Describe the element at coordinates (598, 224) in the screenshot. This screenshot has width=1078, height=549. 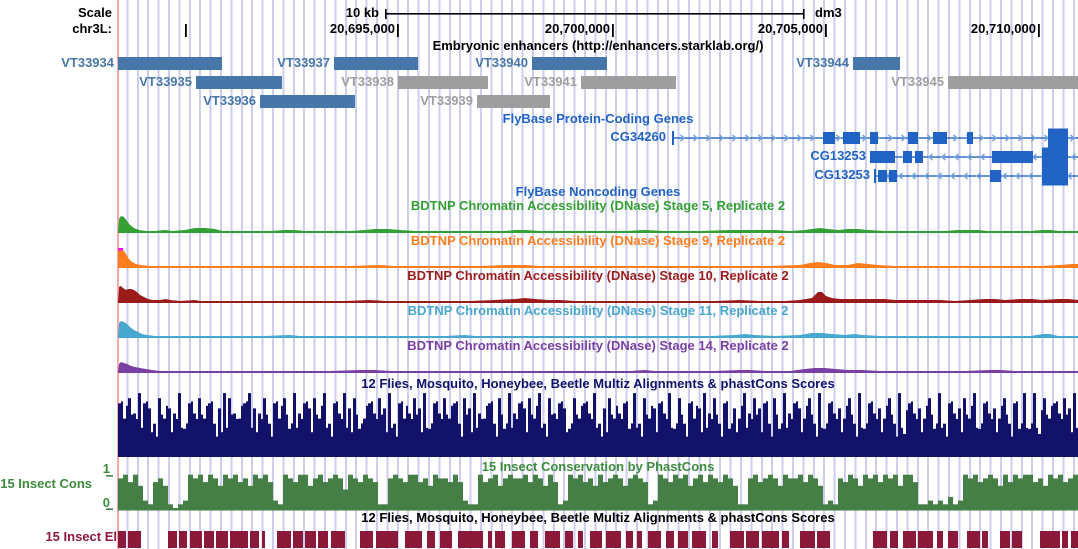
I see `dnase-signal-stage5` at that location.